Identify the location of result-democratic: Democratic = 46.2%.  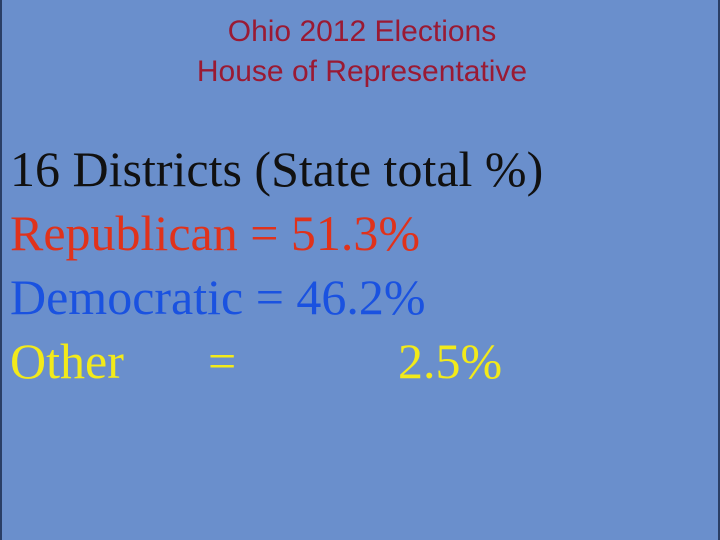
(276, 297).